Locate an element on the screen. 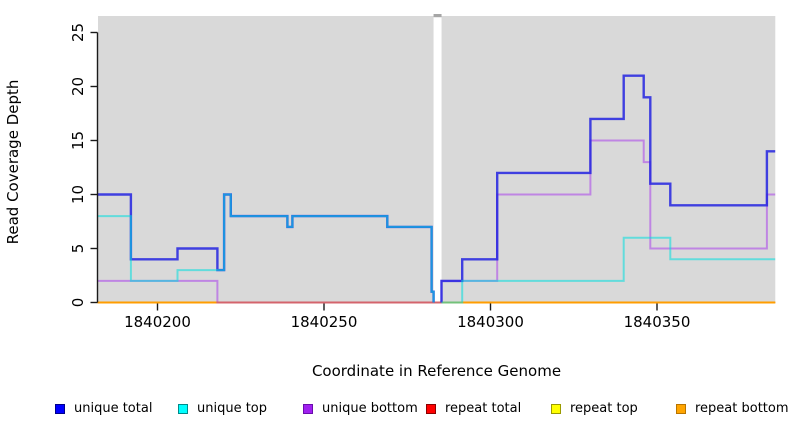  legend-item-repeat-top: repeat top is located at coordinates (594, 409).